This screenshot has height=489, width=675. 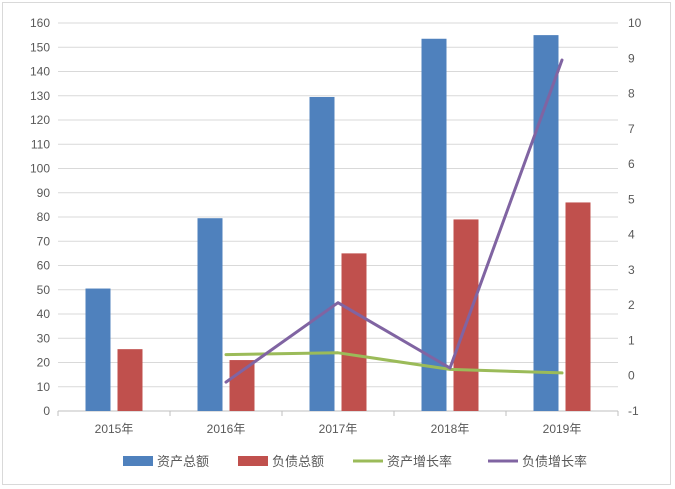 What do you see at coordinates (562, 429) in the screenshot?
I see `x-axis-tick-label: 2019年` at bounding box center [562, 429].